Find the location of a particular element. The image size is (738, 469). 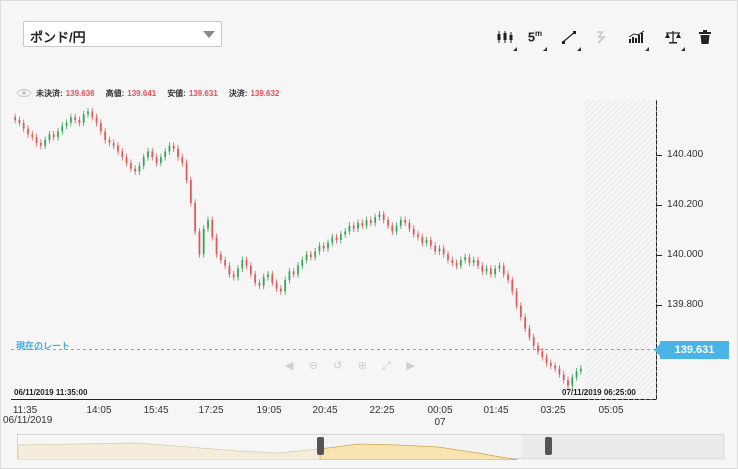

candlestick-type-button is located at coordinates (505, 37).